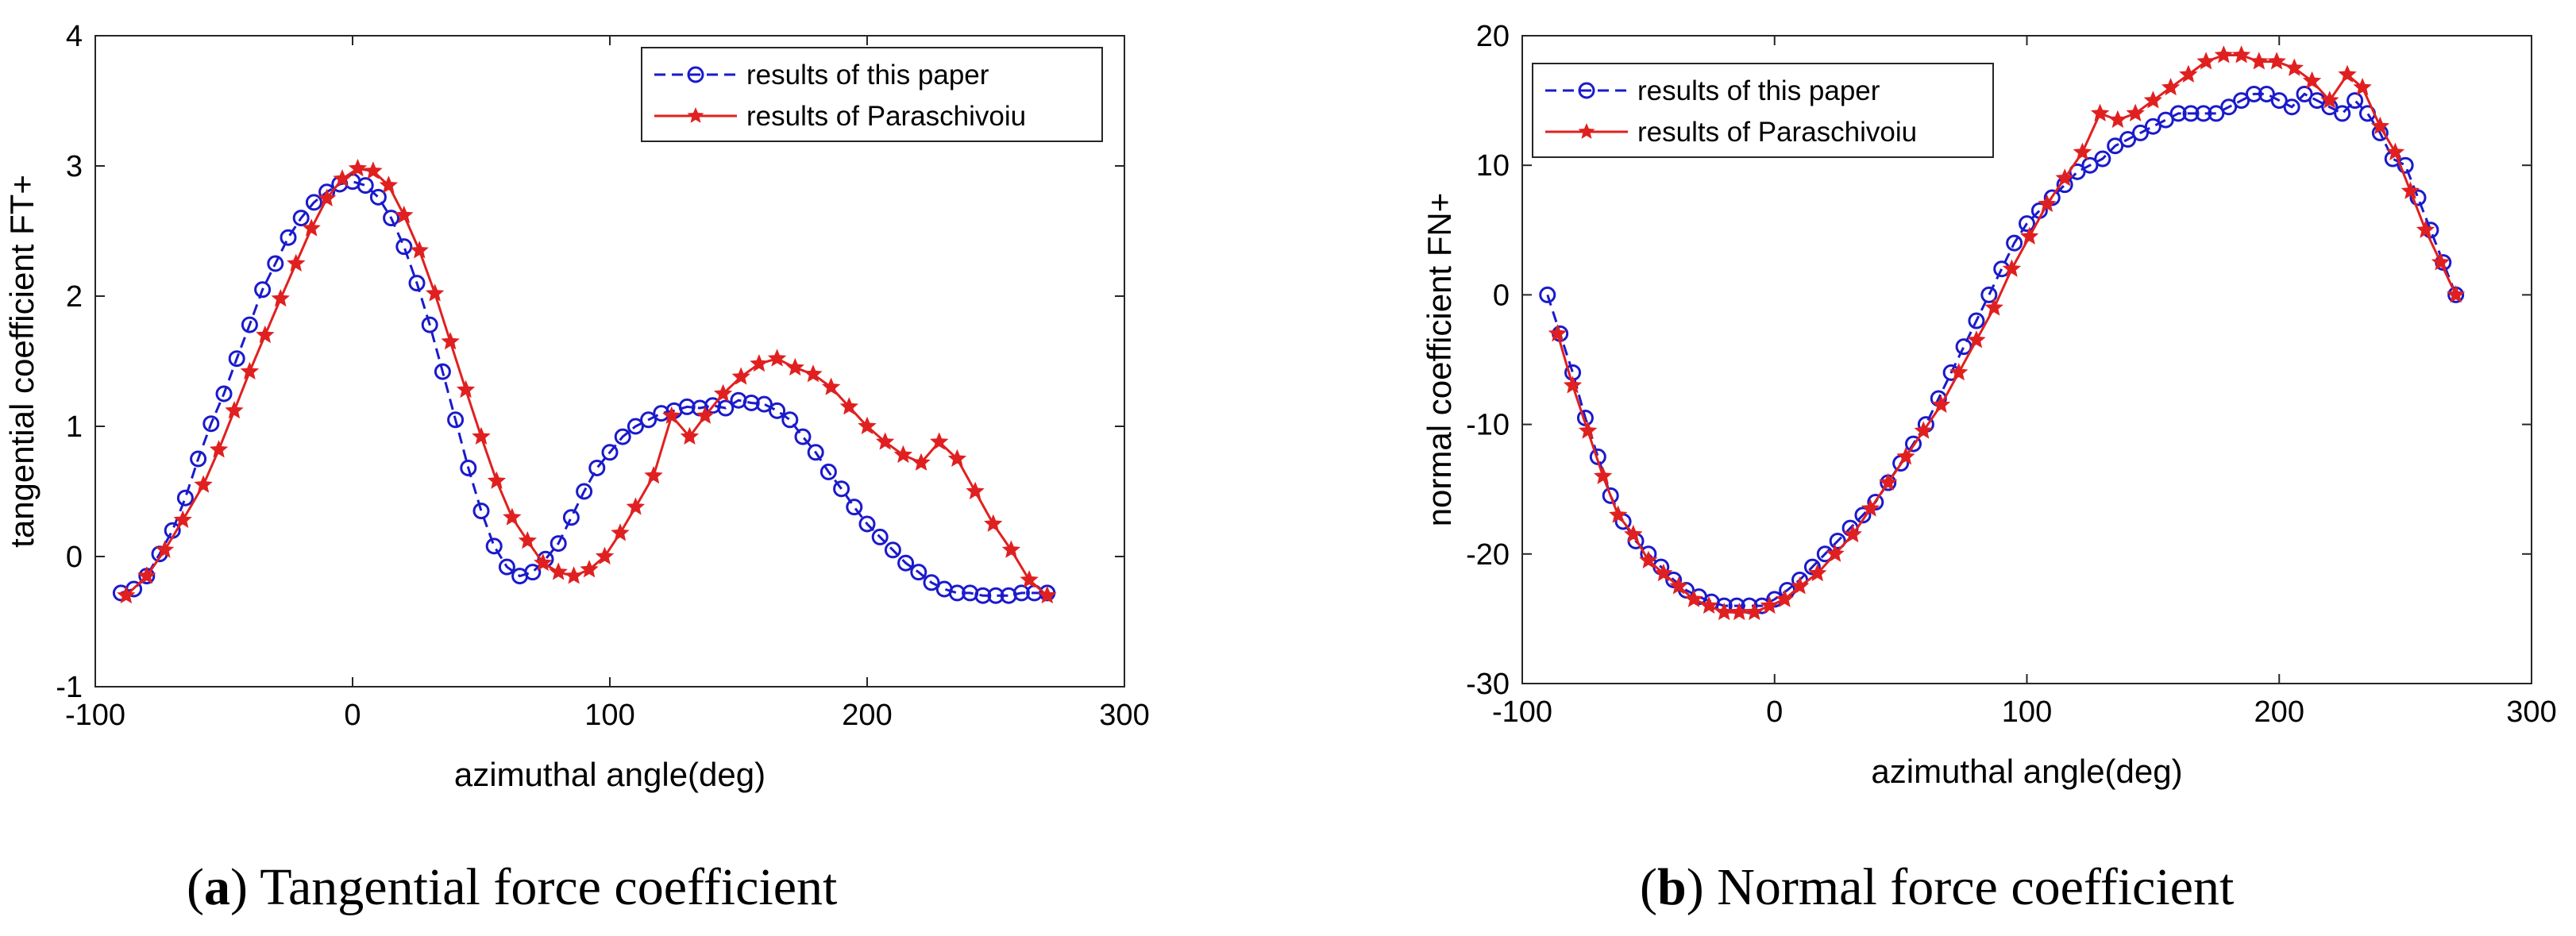  What do you see at coordinates (74, 557) in the screenshot?
I see `panel-a-y-tick-label: 0` at bounding box center [74, 557].